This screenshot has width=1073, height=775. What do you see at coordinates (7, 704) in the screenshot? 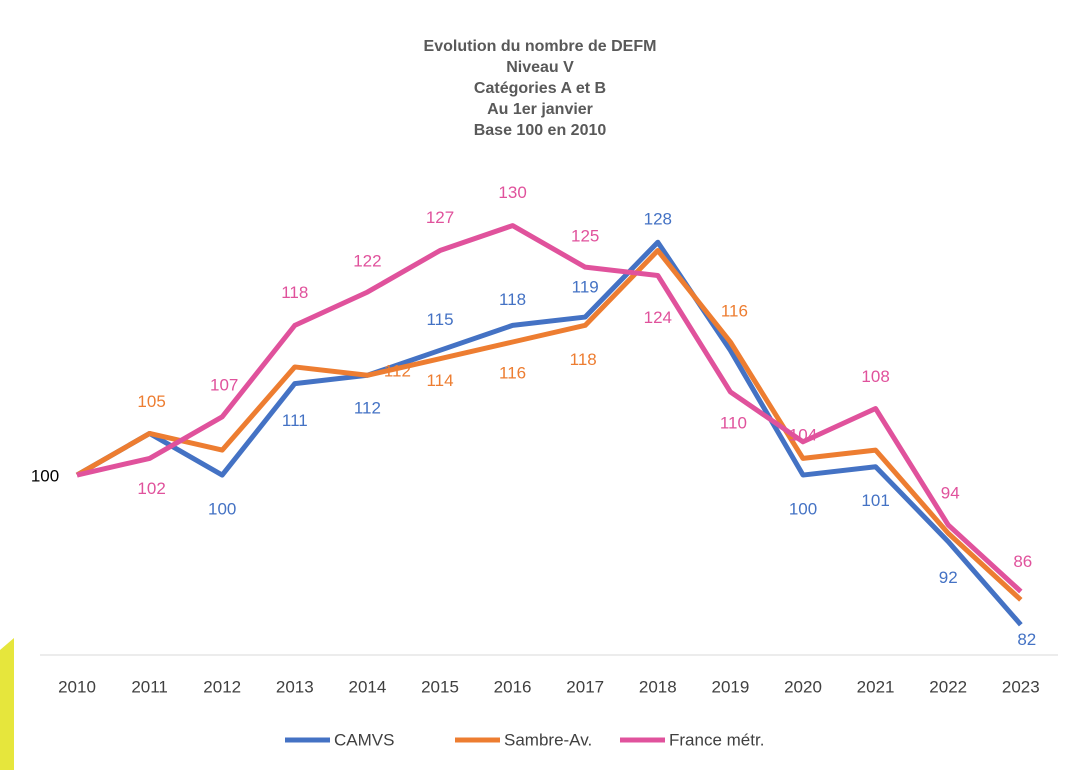
I see `decoration` at bounding box center [7, 704].